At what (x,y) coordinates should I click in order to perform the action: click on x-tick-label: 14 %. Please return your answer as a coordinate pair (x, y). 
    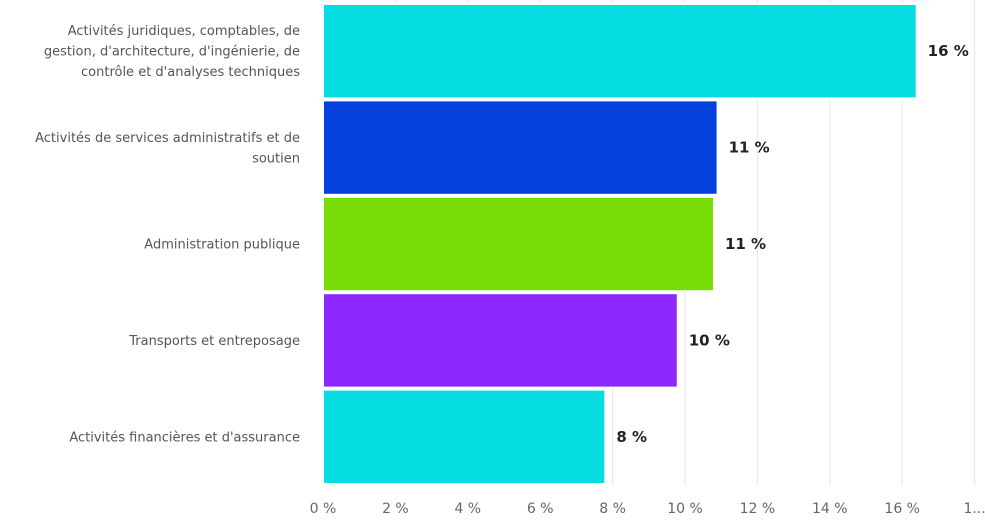
    Looking at the image, I should click on (830, 509).